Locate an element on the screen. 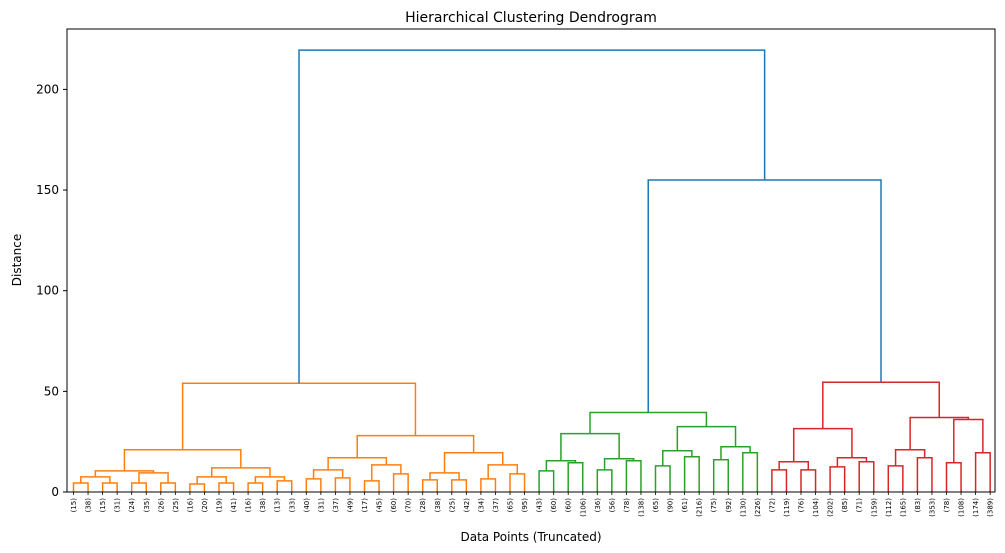 The image size is (1005, 553). leaf-label: (106) is located at coordinates (583, 507).